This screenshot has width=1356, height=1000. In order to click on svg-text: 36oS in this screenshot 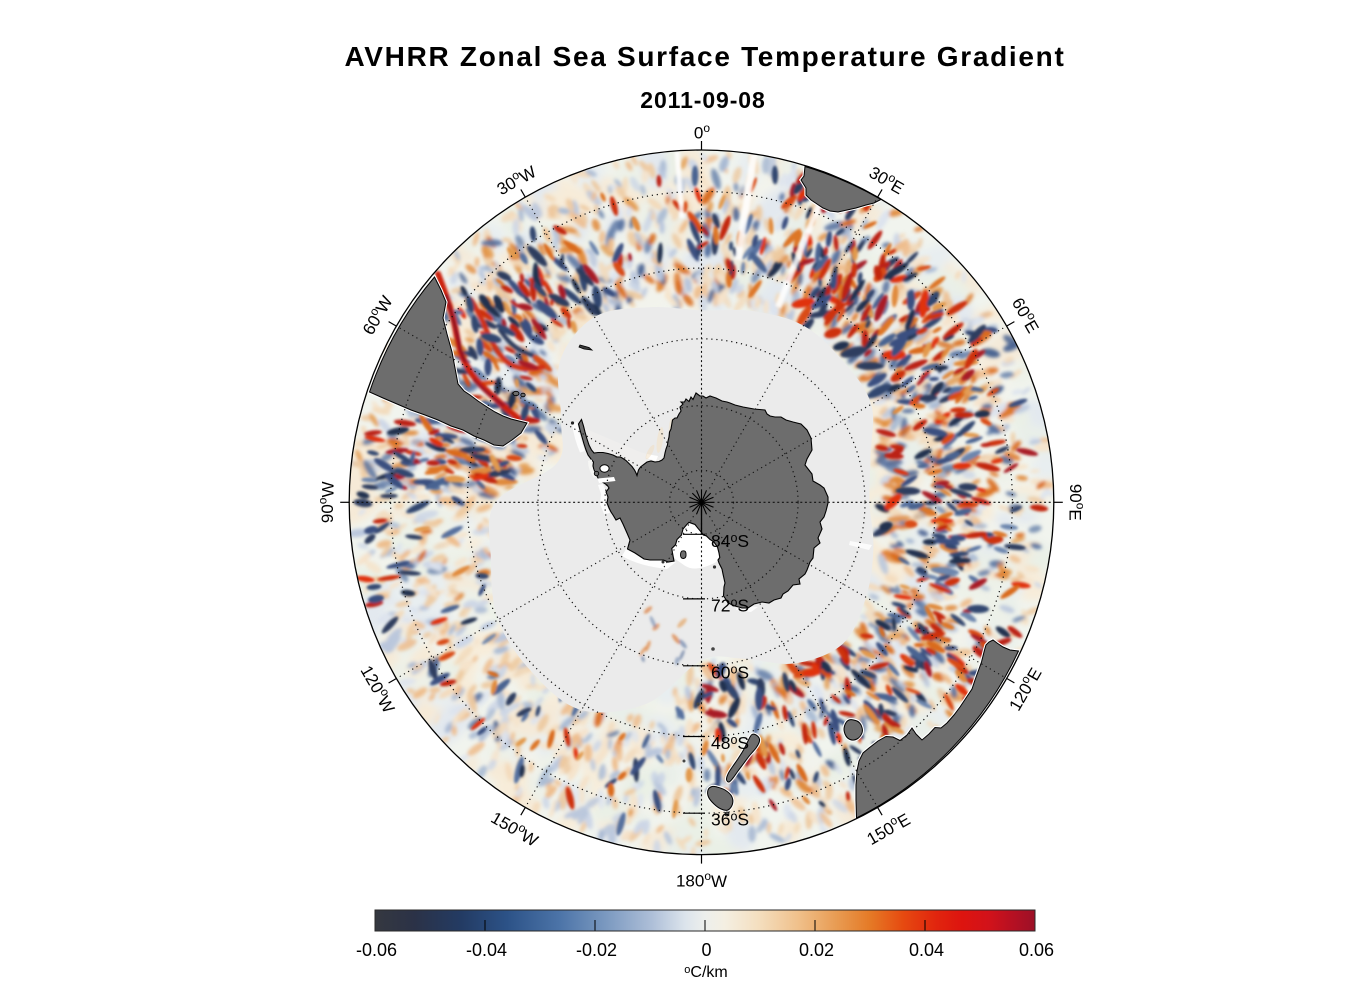, I will do `click(730, 820)`.